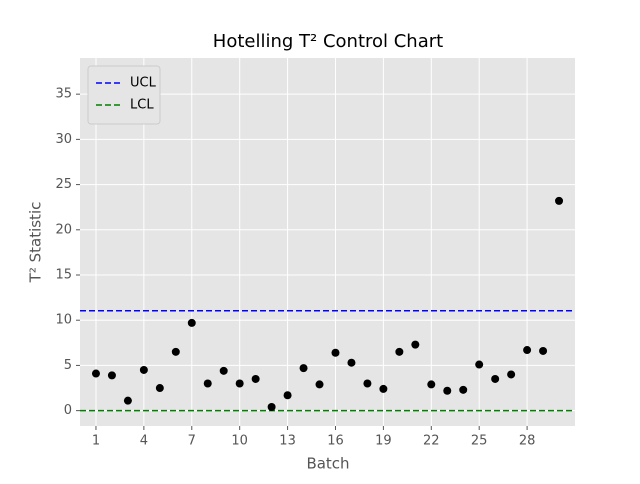  What do you see at coordinates (63, 320) in the screenshot?
I see `y-tick-label: 10` at bounding box center [63, 320].